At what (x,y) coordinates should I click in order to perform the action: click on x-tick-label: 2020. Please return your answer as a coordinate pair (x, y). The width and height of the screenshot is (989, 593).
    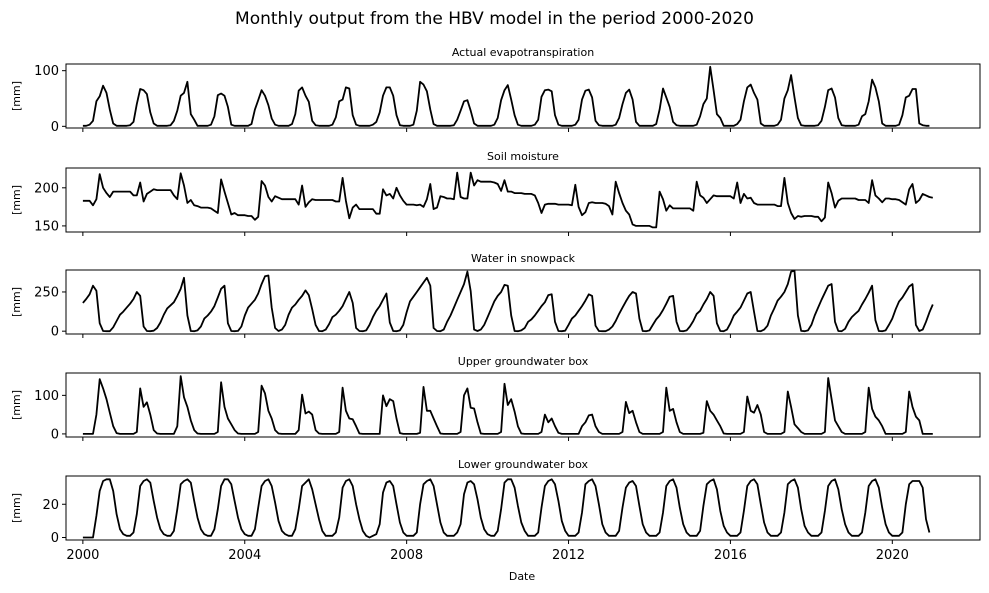
    Looking at the image, I should click on (892, 555).